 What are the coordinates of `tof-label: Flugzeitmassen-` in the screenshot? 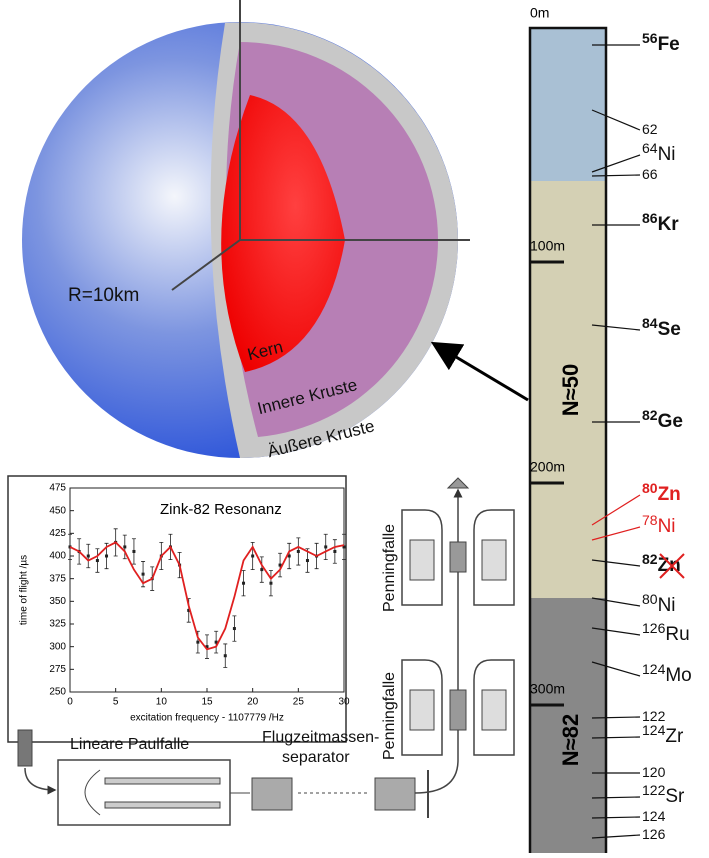 It's located at (320, 737).